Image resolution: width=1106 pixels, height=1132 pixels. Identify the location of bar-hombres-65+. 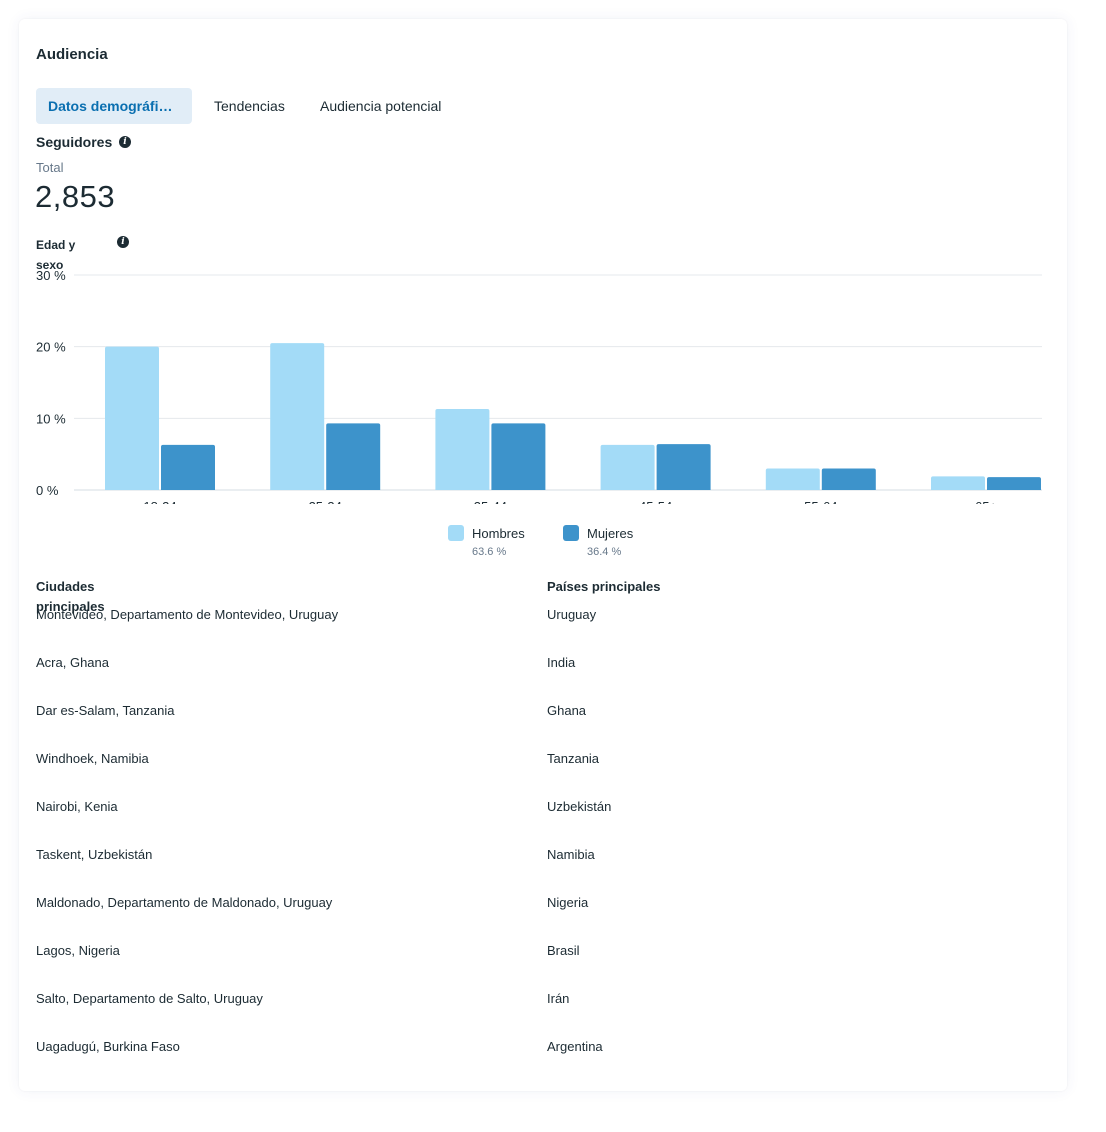
(958, 483).